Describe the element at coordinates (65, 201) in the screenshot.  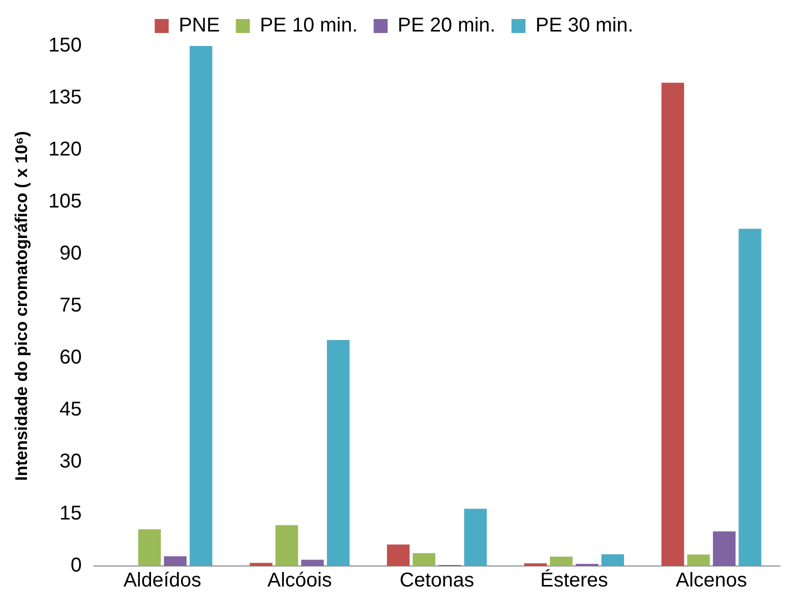
I see `y-tick-label: 105` at that location.